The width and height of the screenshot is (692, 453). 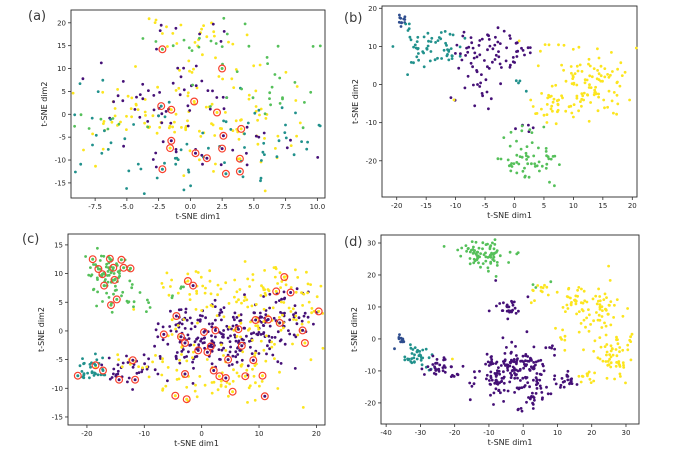 I want to click on y-tick-label: 30, so click(x=371, y=243).